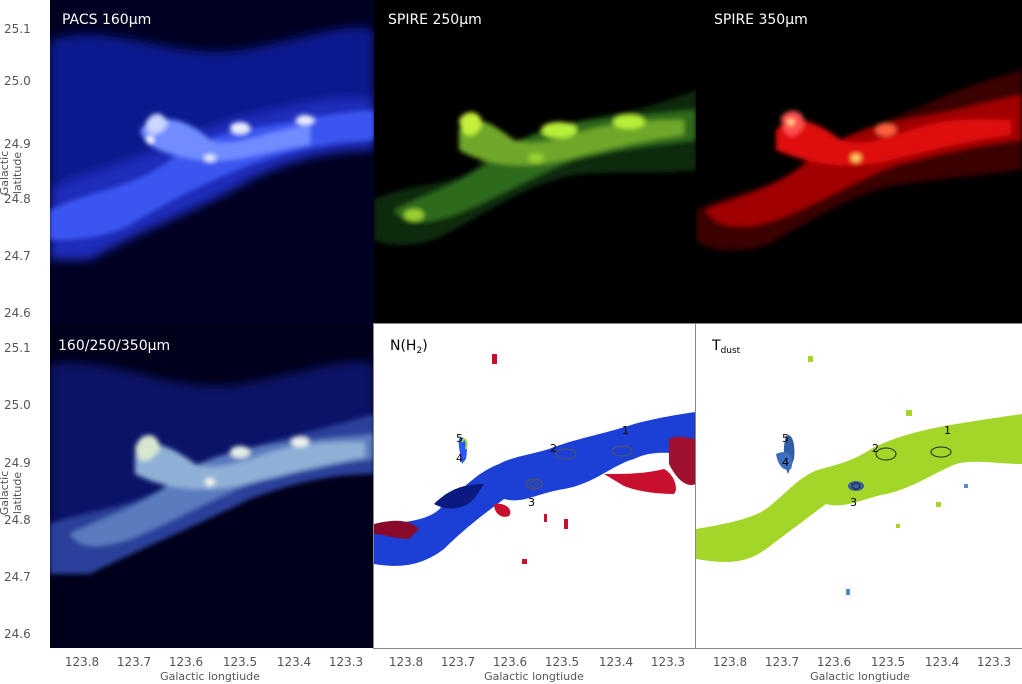 The height and width of the screenshot is (684, 1022). I want to click on title-spire350: SPIRE 350μm, so click(761, 20).